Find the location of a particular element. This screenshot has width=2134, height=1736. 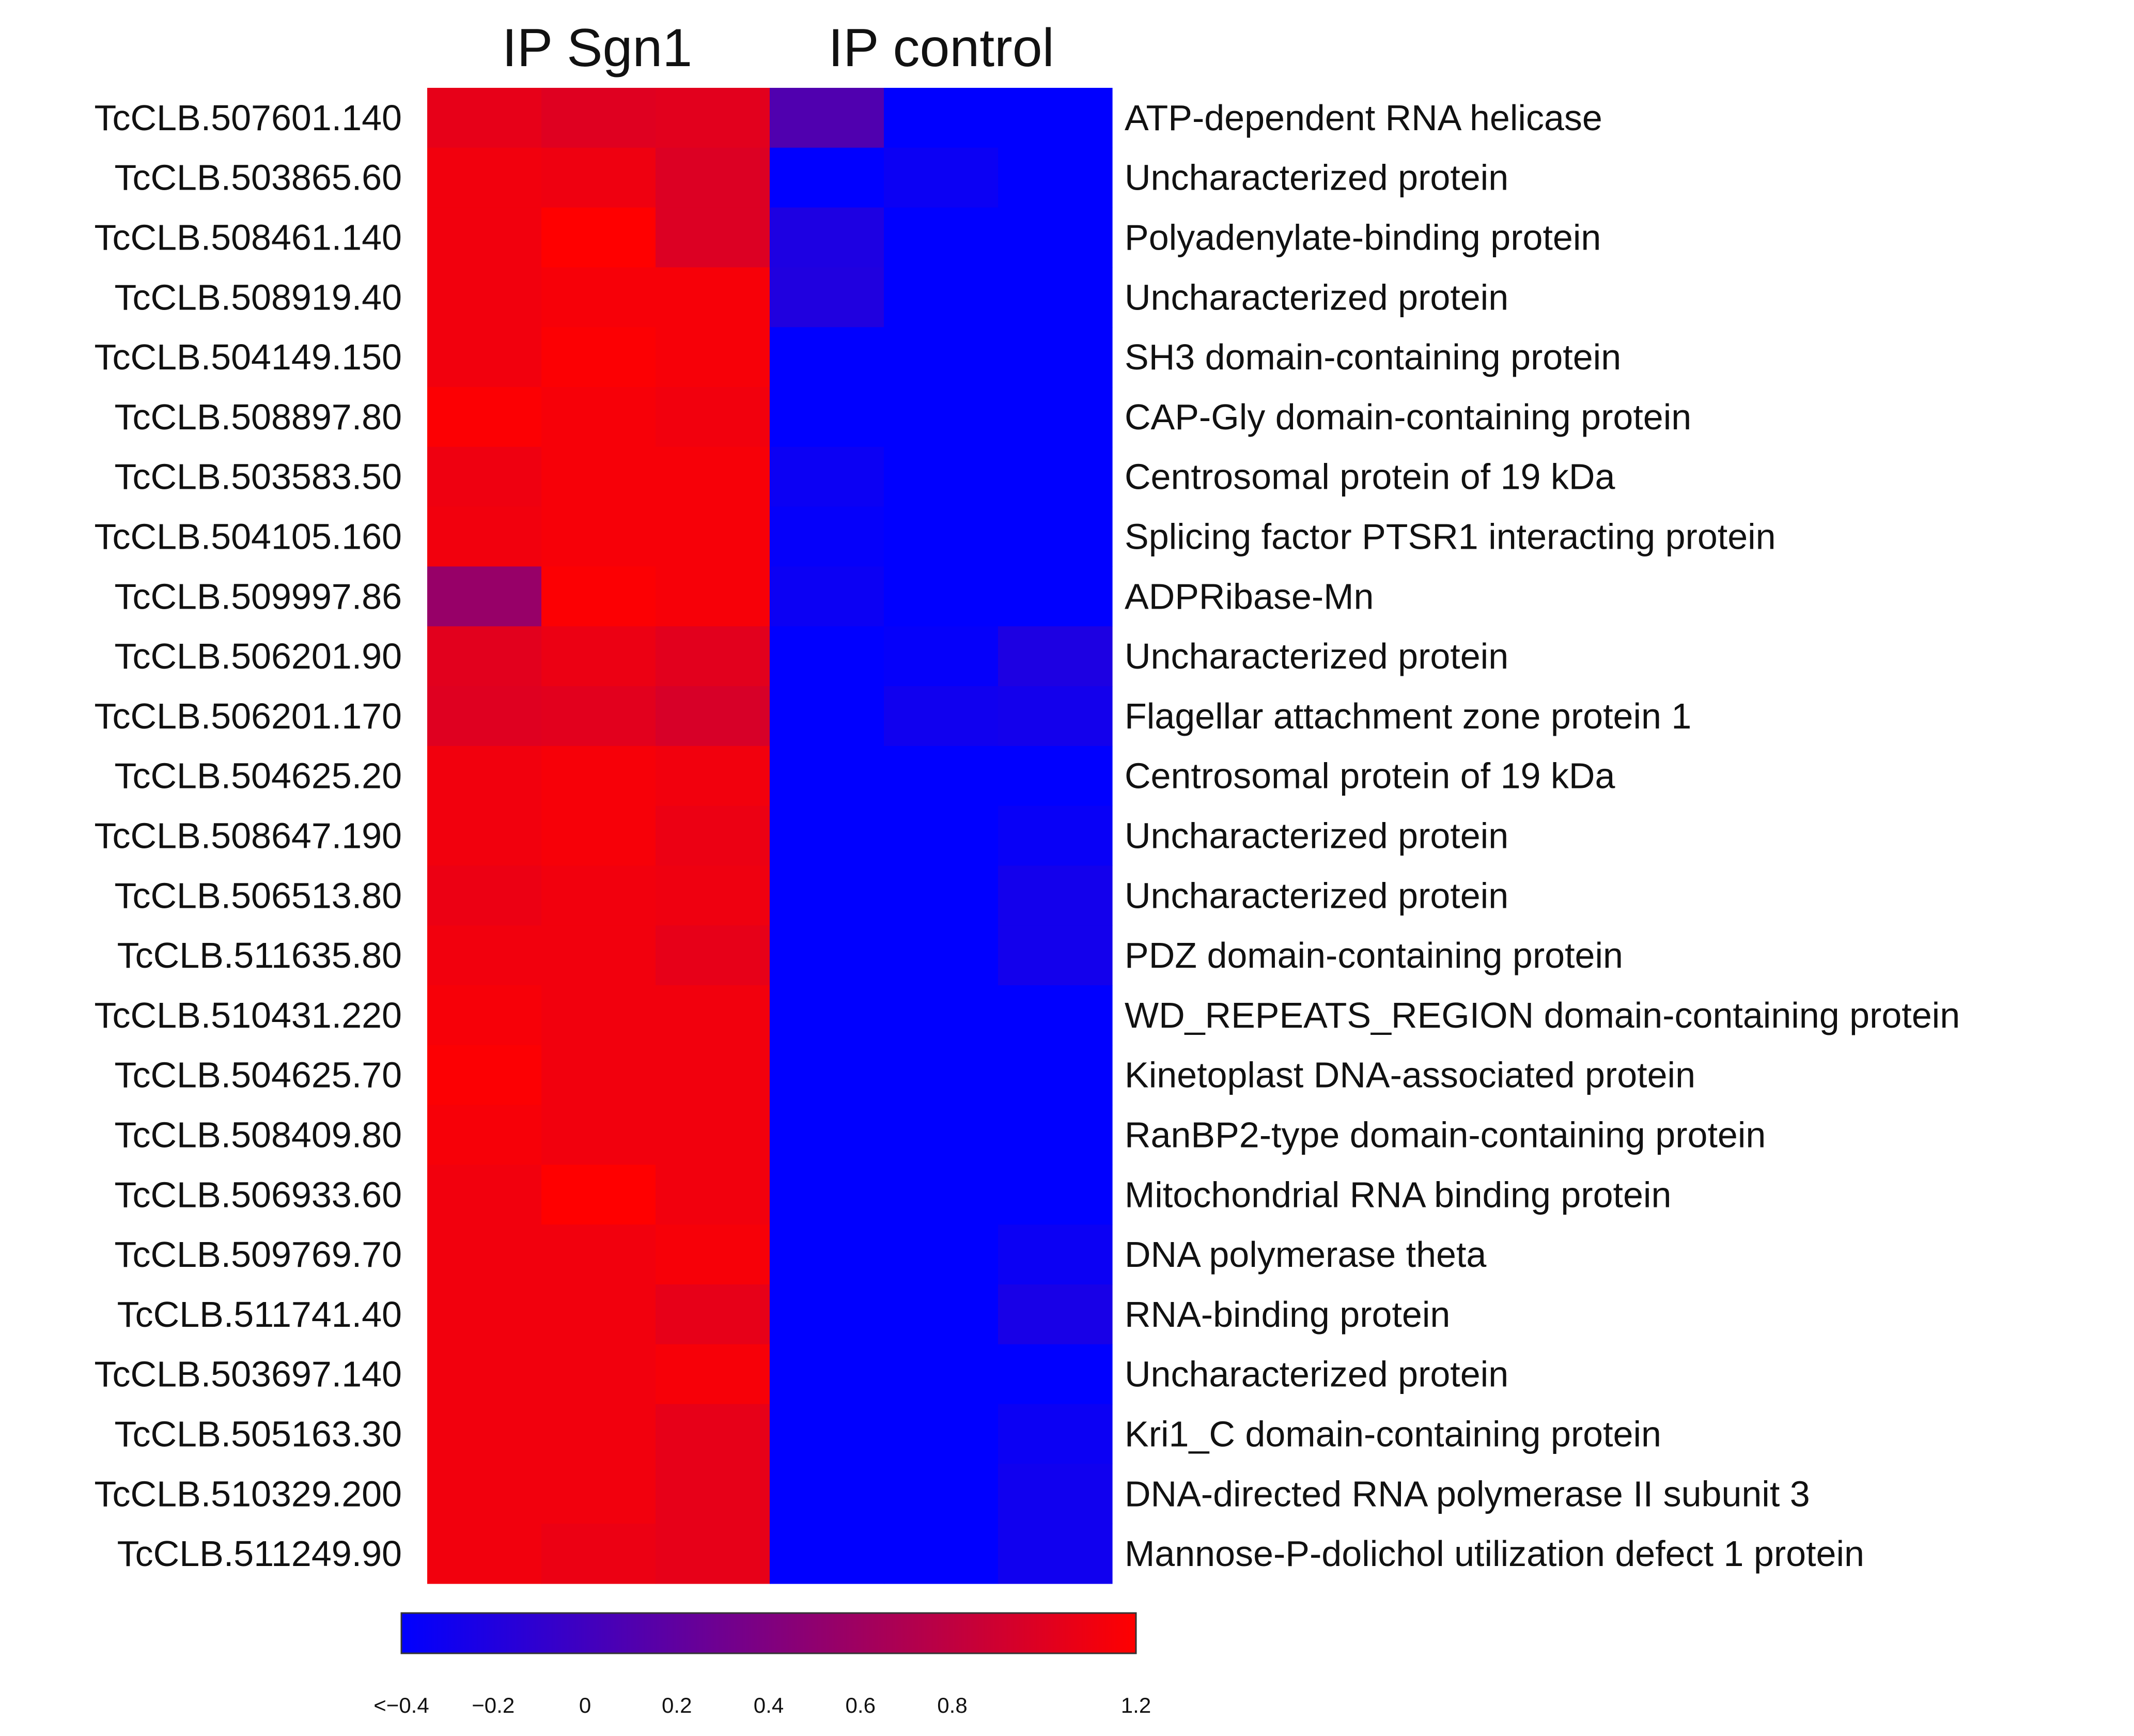

row-id-label: TcCLB.503697.140 is located at coordinates (249, 1374).